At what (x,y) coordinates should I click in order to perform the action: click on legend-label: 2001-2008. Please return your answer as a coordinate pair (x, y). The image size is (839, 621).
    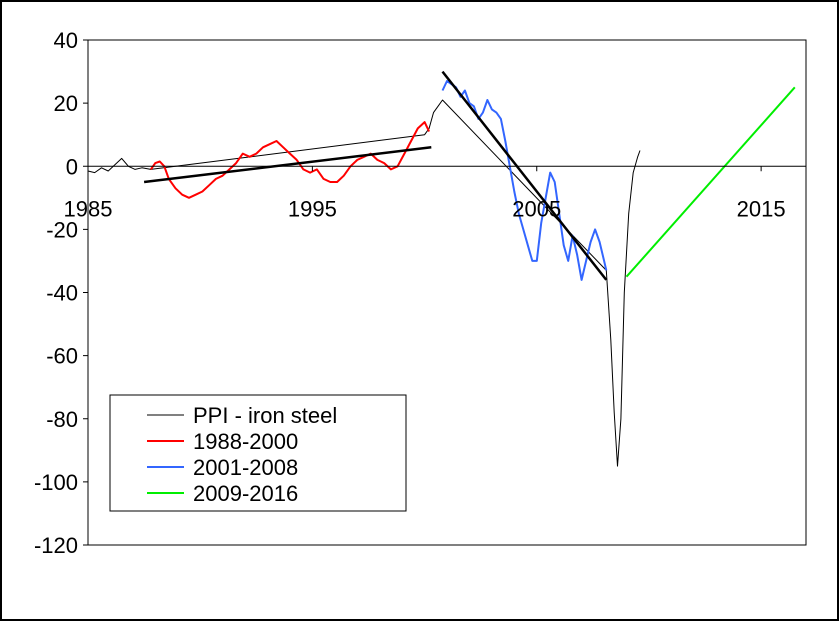
    Looking at the image, I should click on (245, 467).